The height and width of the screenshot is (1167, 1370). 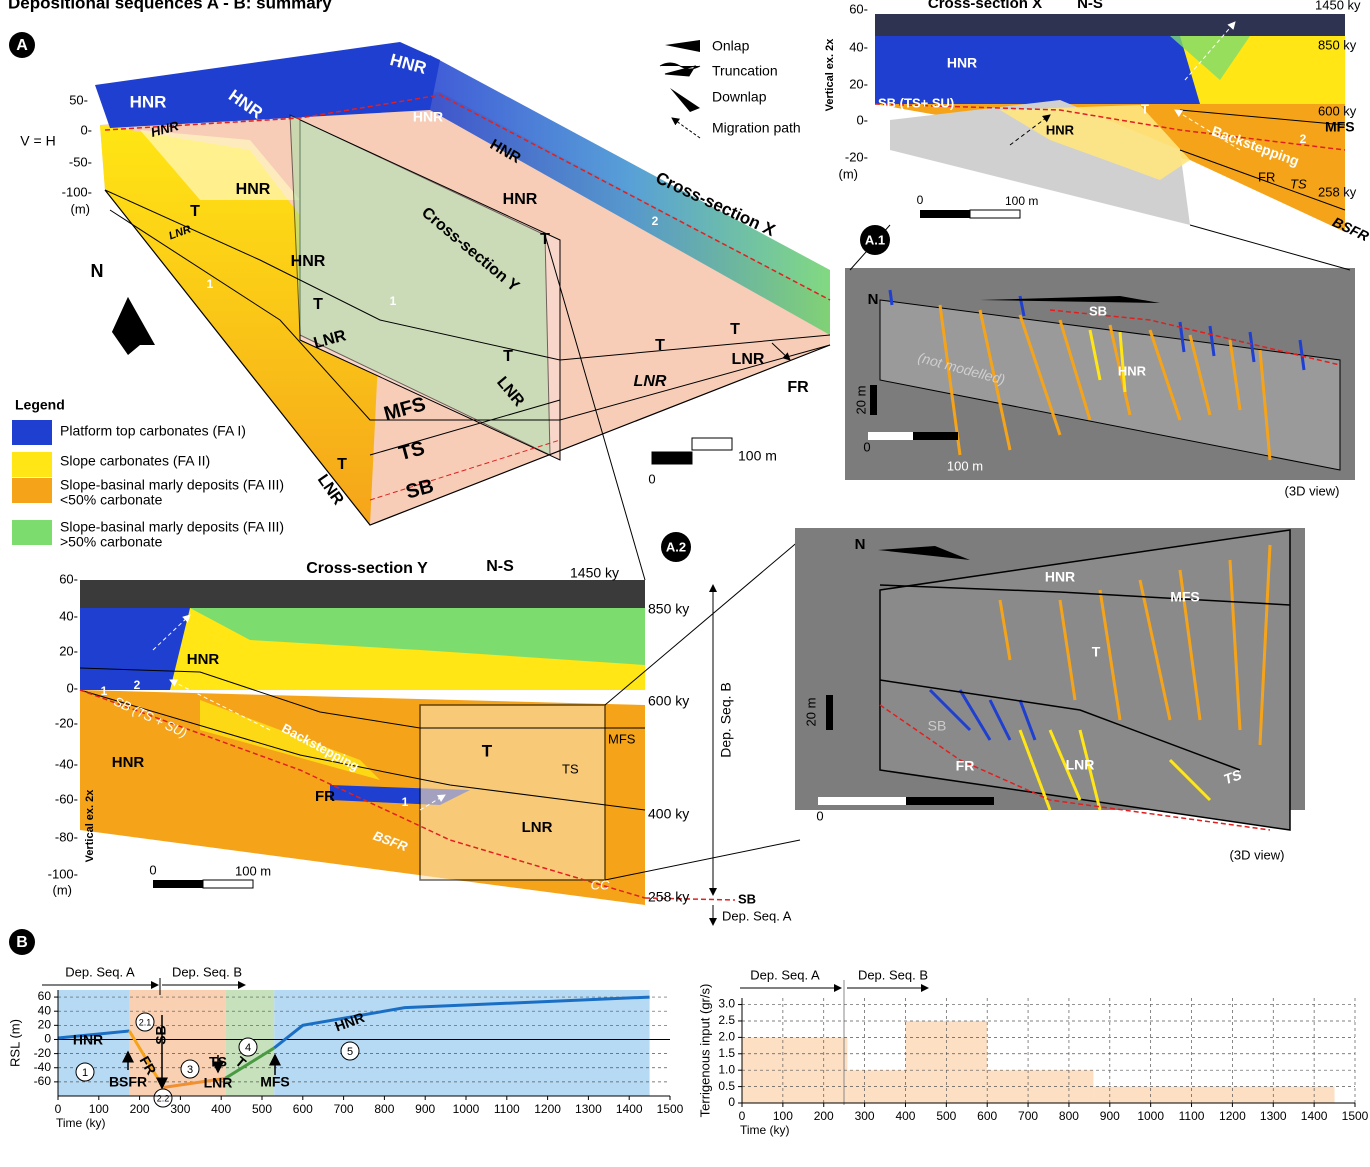 I want to click on annotation: SB, so click(x=161, y=1034).